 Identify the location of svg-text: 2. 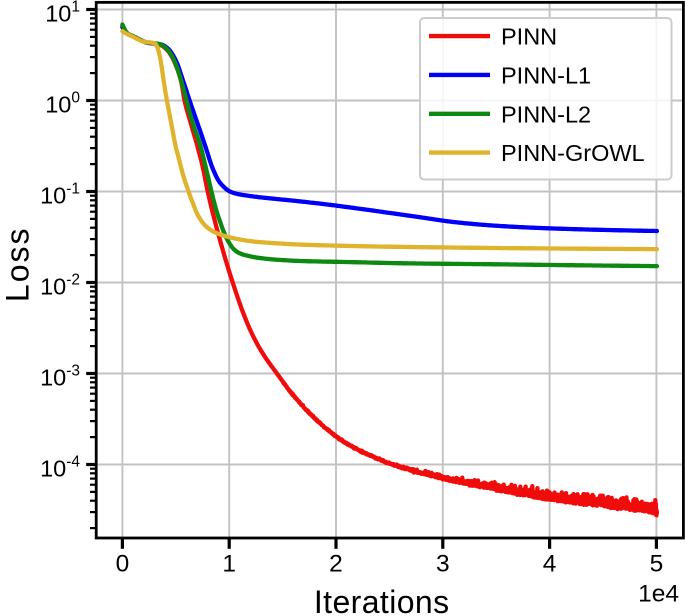
(336, 564).